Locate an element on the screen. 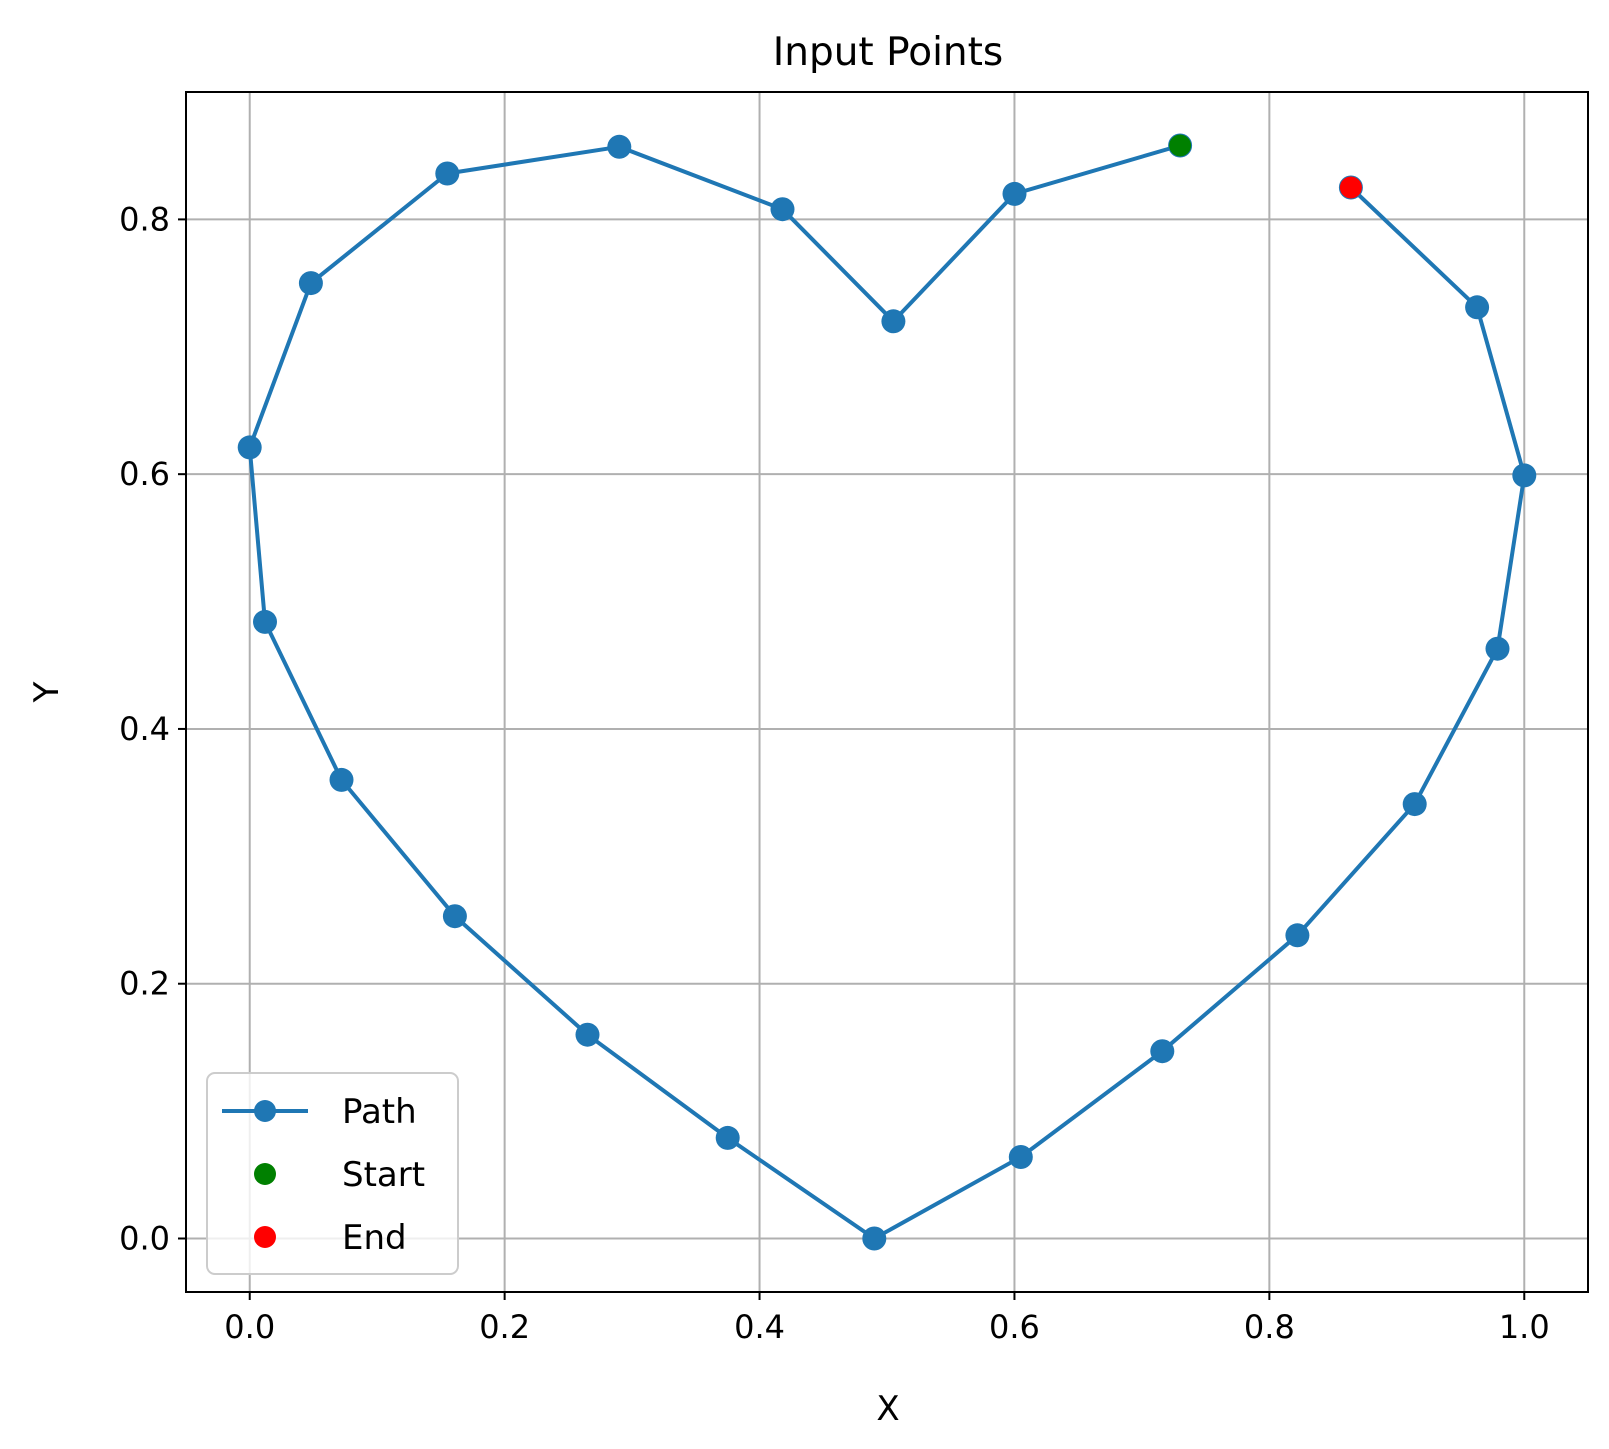 This screenshot has height=1449, width=1609. x-tick-label: 0.8 is located at coordinates (1269, 1327).